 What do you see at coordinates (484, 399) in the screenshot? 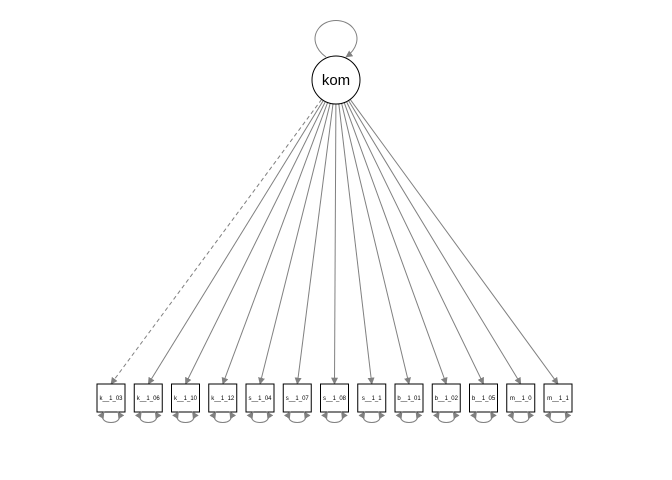
I see `indicator-label: b__1_05` at bounding box center [484, 399].